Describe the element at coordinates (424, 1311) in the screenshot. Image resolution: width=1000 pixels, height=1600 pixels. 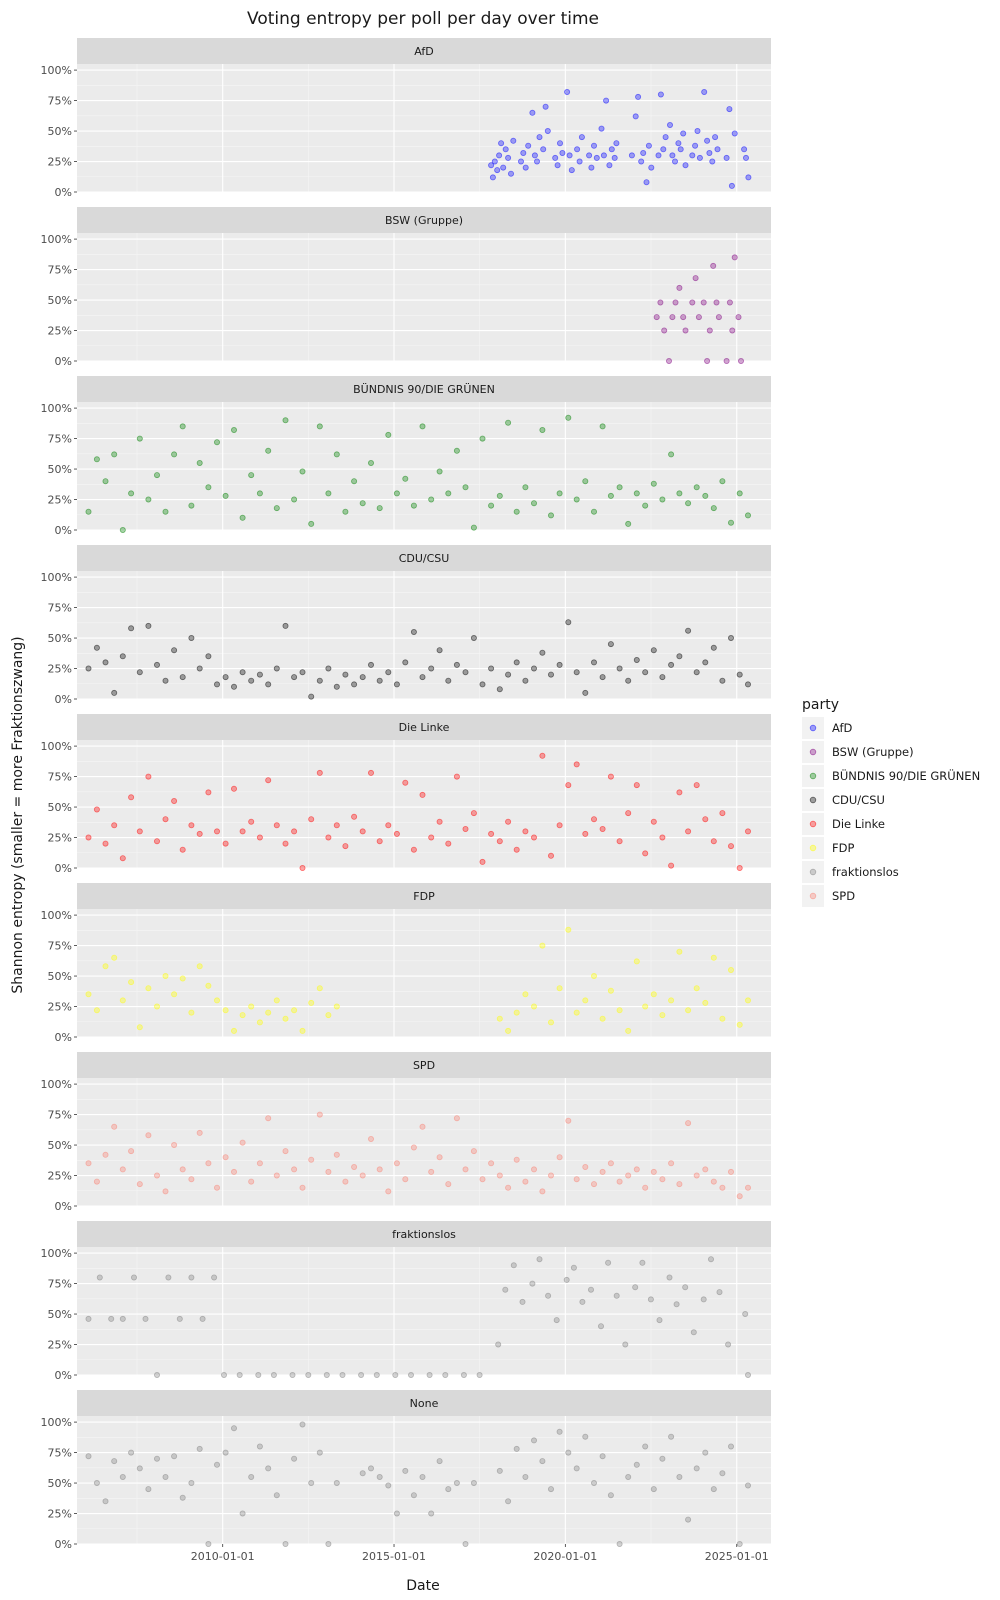
I see `panel-background` at that location.